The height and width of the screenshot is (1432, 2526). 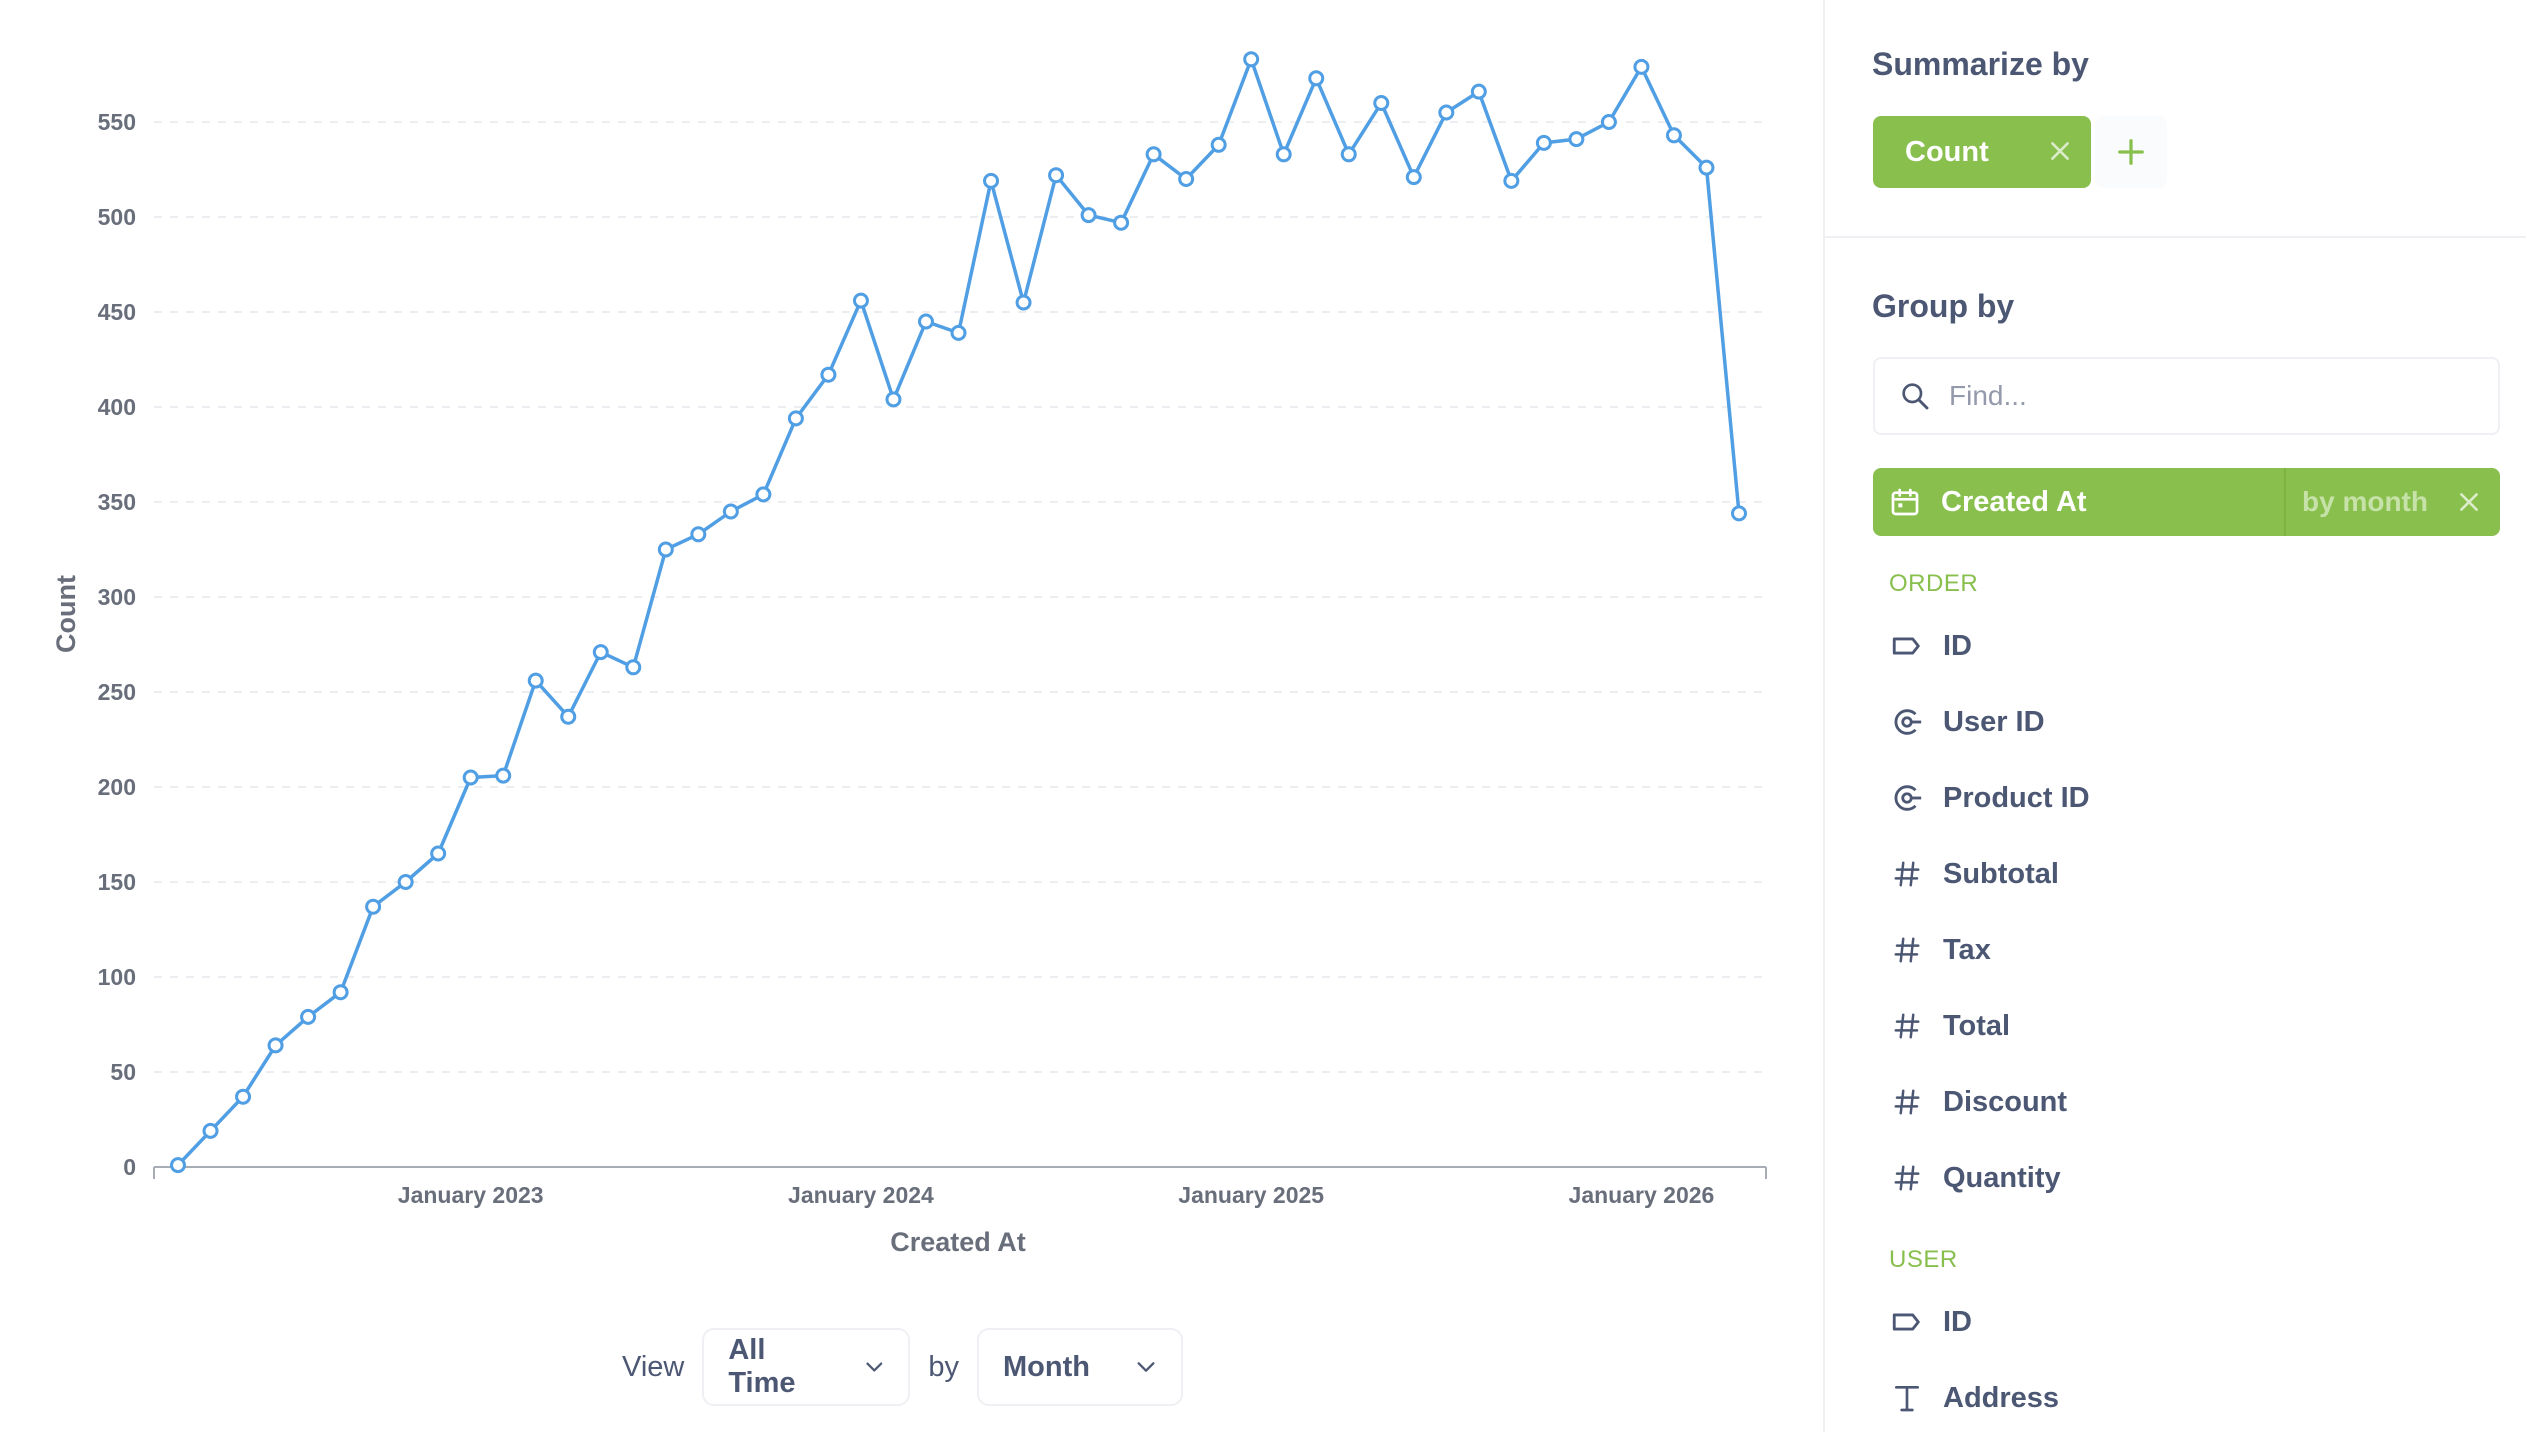 I want to click on field-order-product-id: Product ID, so click(x=2189, y=798).